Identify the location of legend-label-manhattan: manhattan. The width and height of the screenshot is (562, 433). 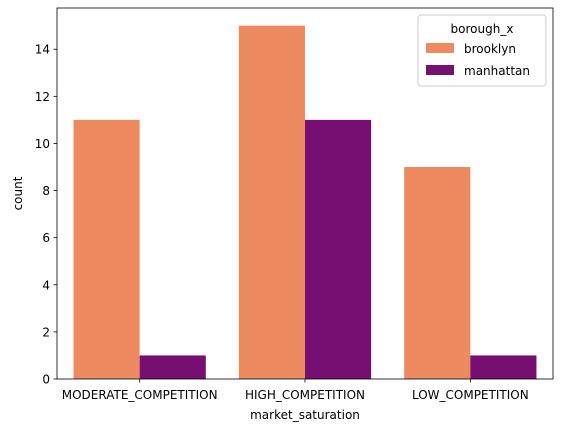
(497, 71).